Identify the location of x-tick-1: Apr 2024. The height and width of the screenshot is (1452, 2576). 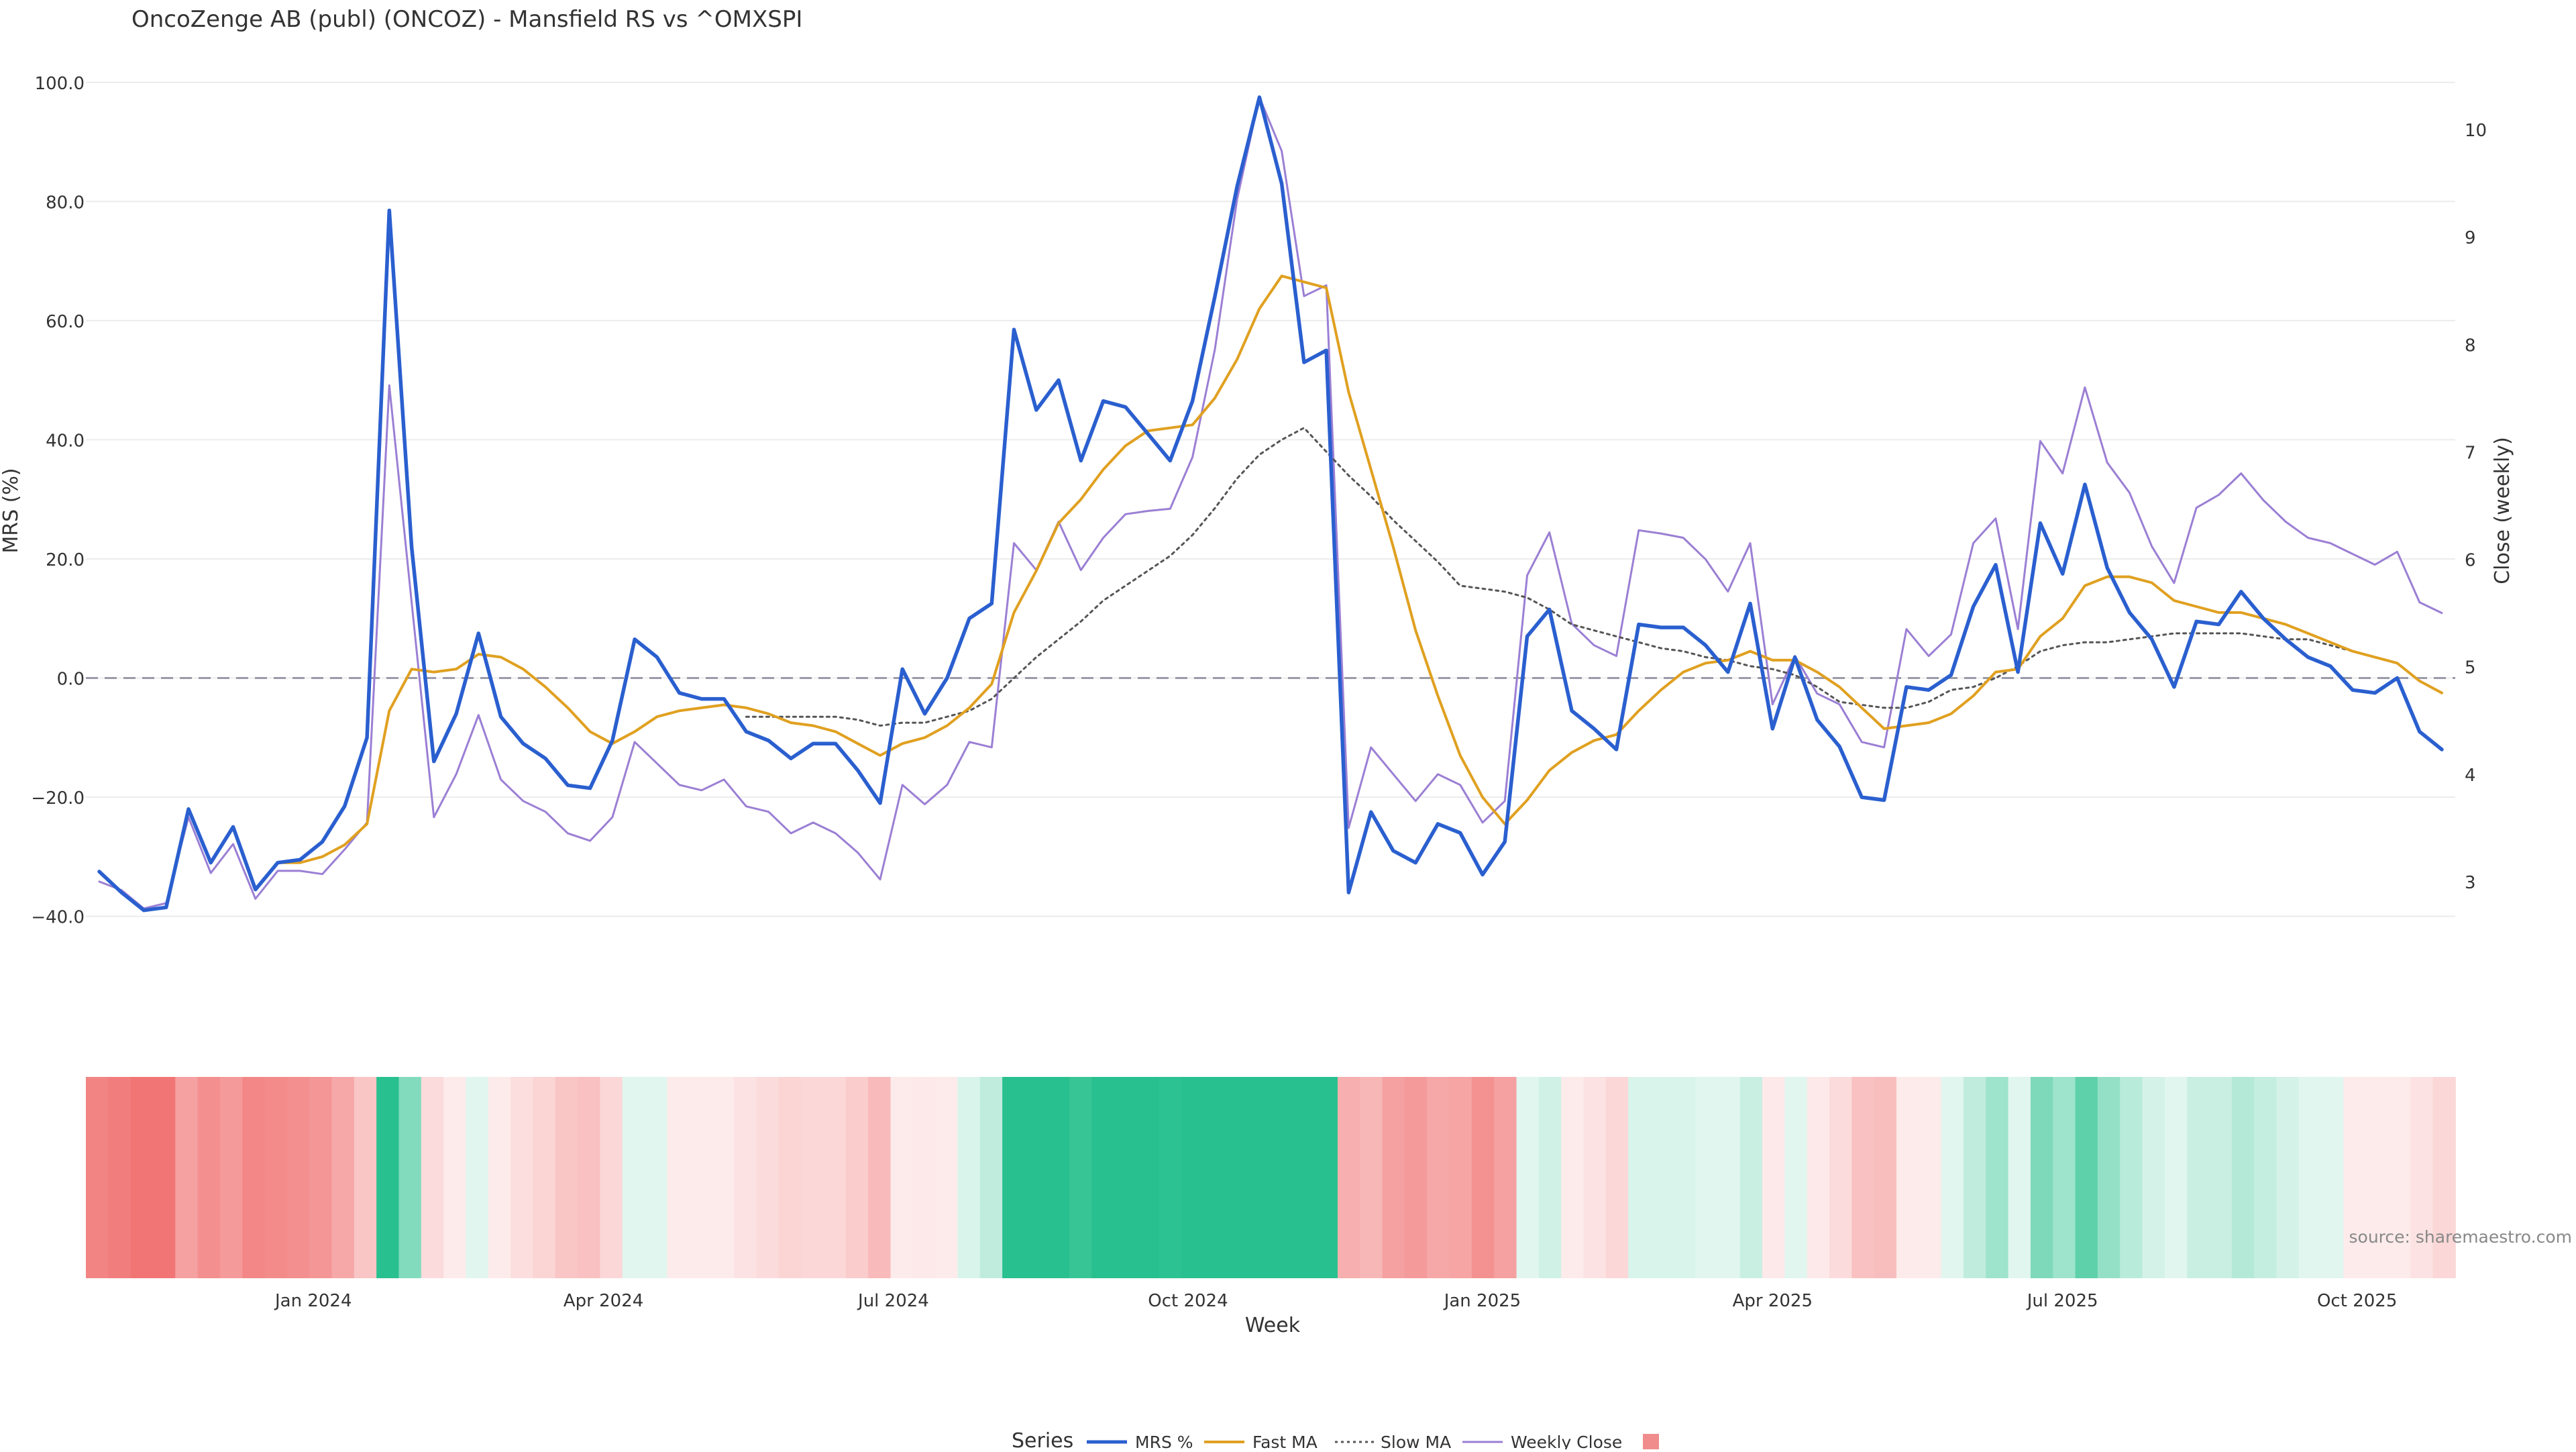
(603, 1301).